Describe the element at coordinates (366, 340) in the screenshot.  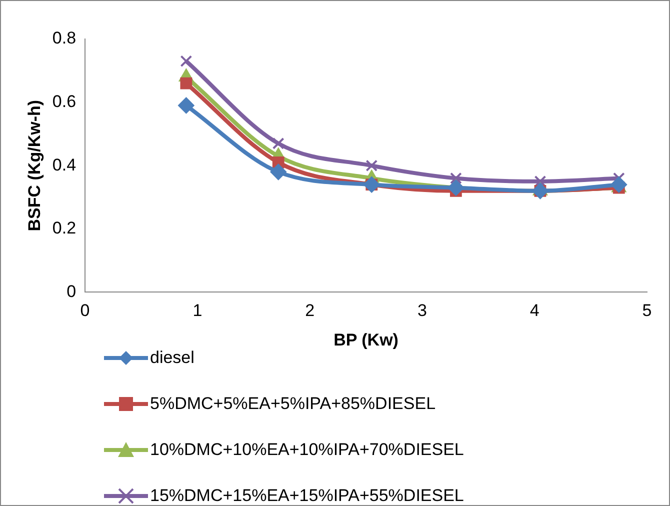
I see `x-axis-title: BP (Kw)` at that location.